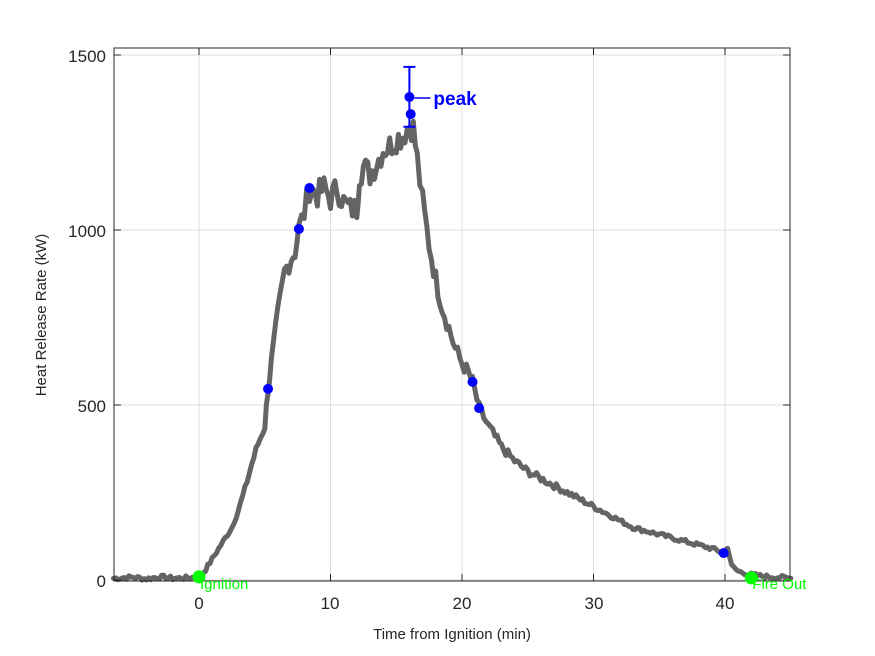 The image size is (875, 656). What do you see at coordinates (330, 603) in the screenshot?
I see `x-tick-label: 10` at bounding box center [330, 603].